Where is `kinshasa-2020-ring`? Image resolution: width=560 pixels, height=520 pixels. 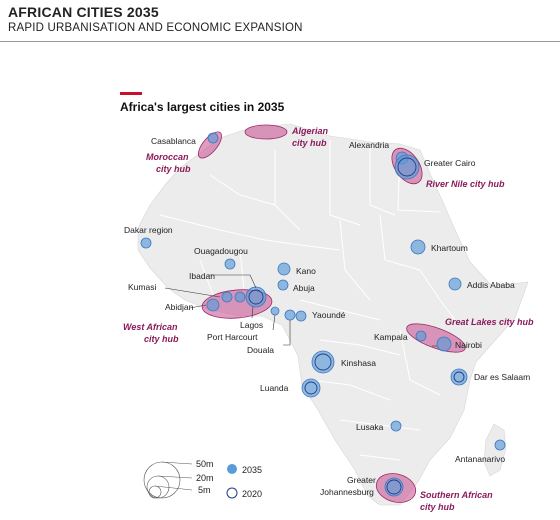 kinshasa-2020-ring is located at coordinates (323, 362).